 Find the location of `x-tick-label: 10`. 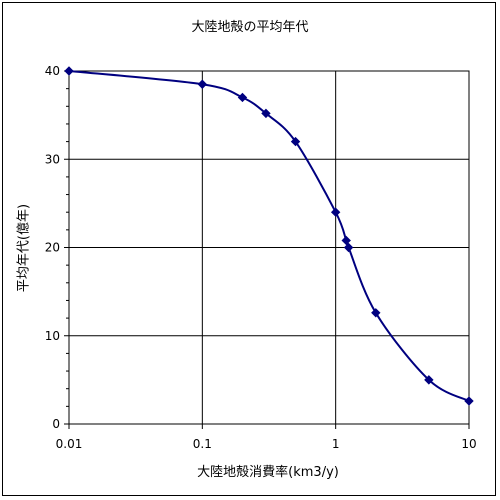

x-tick-label: 10 is located at coordinates (468, 444).